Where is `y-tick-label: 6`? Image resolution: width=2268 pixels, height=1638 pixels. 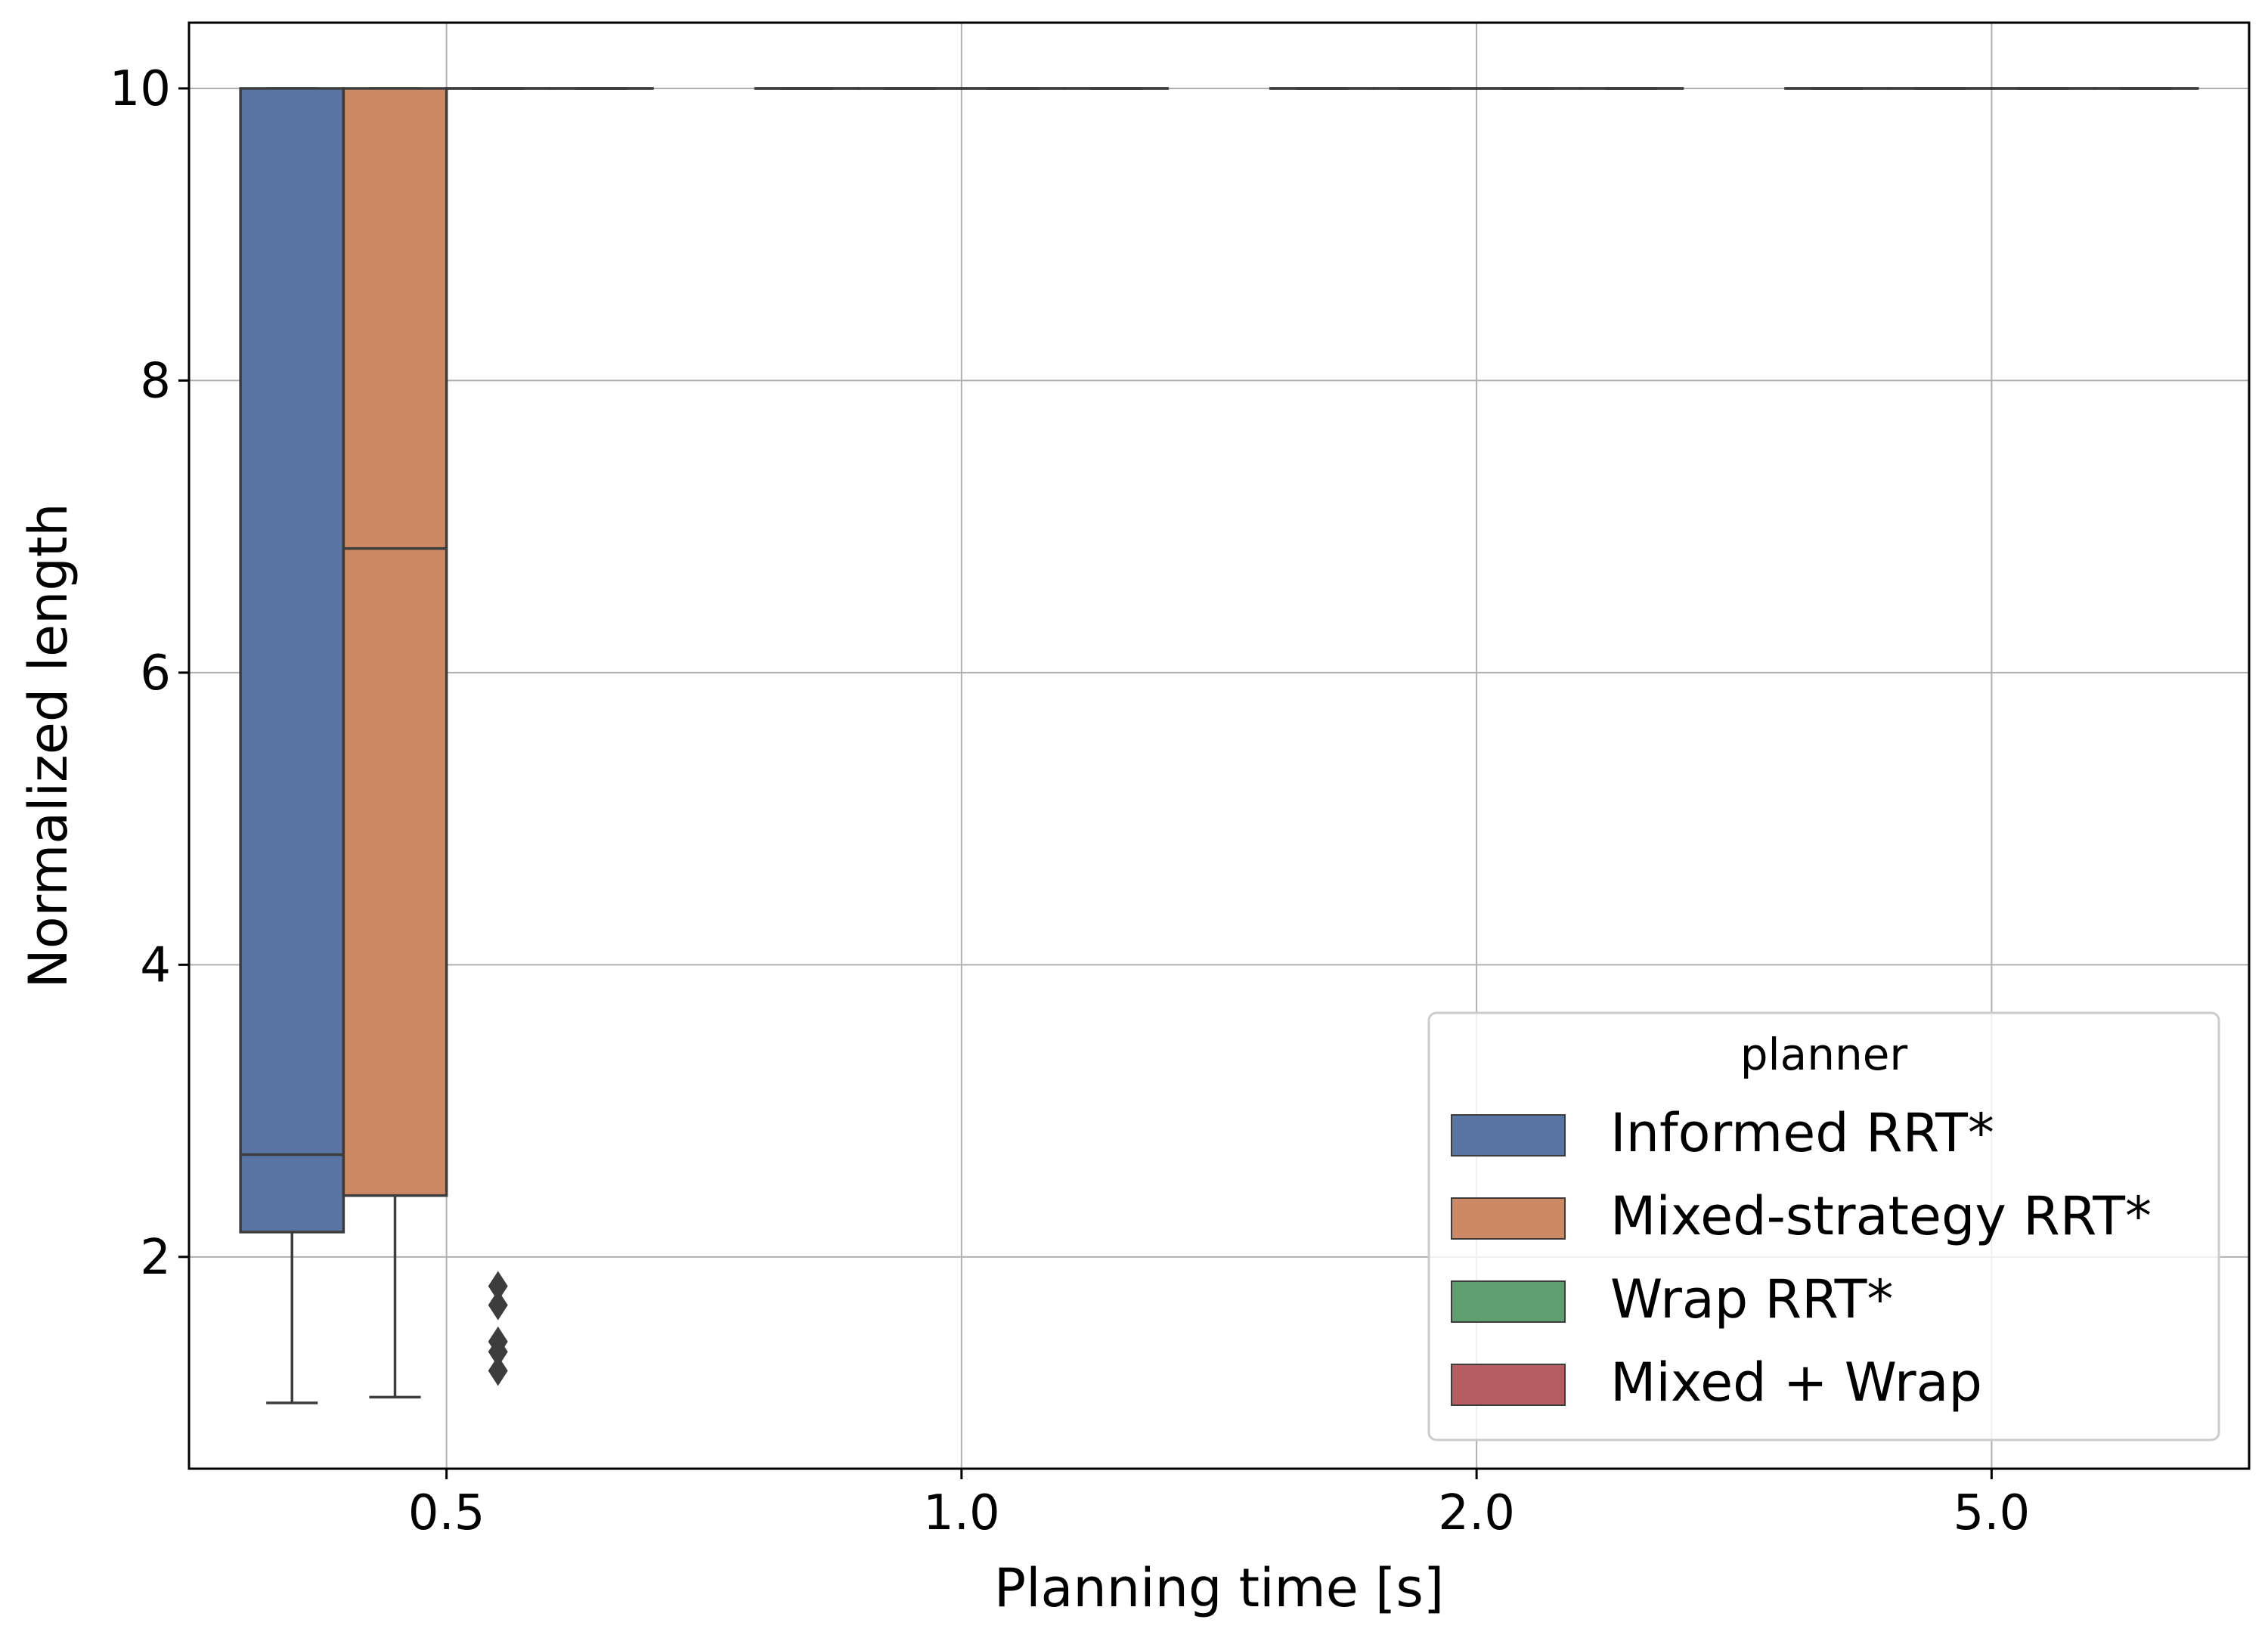
y-tick-label: 6 is located at coordinates (155, 673).